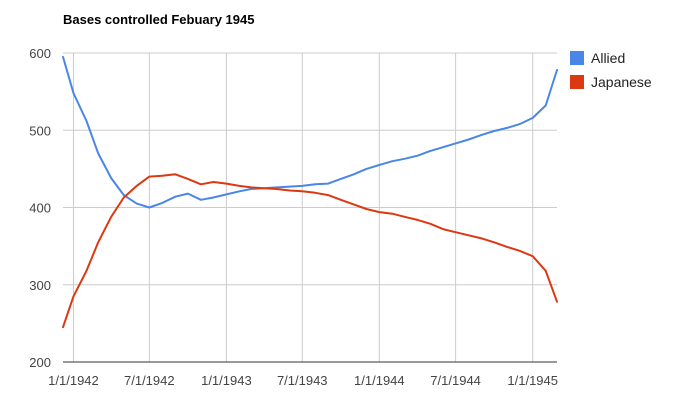  Describe the element at coordinates (379, 380) in the screenshot. I see `x-tick-label: 1/1/1944` at that location.